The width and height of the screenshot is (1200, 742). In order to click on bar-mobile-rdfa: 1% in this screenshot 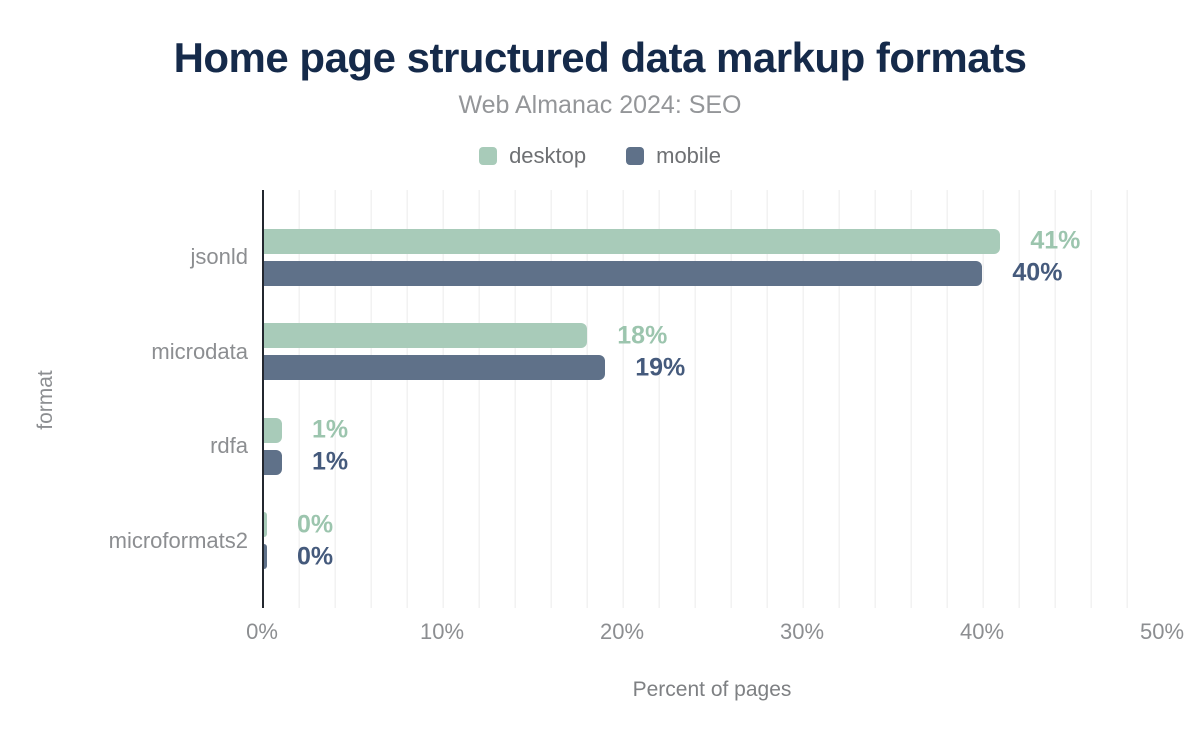, I will do `click(306, 462)`.